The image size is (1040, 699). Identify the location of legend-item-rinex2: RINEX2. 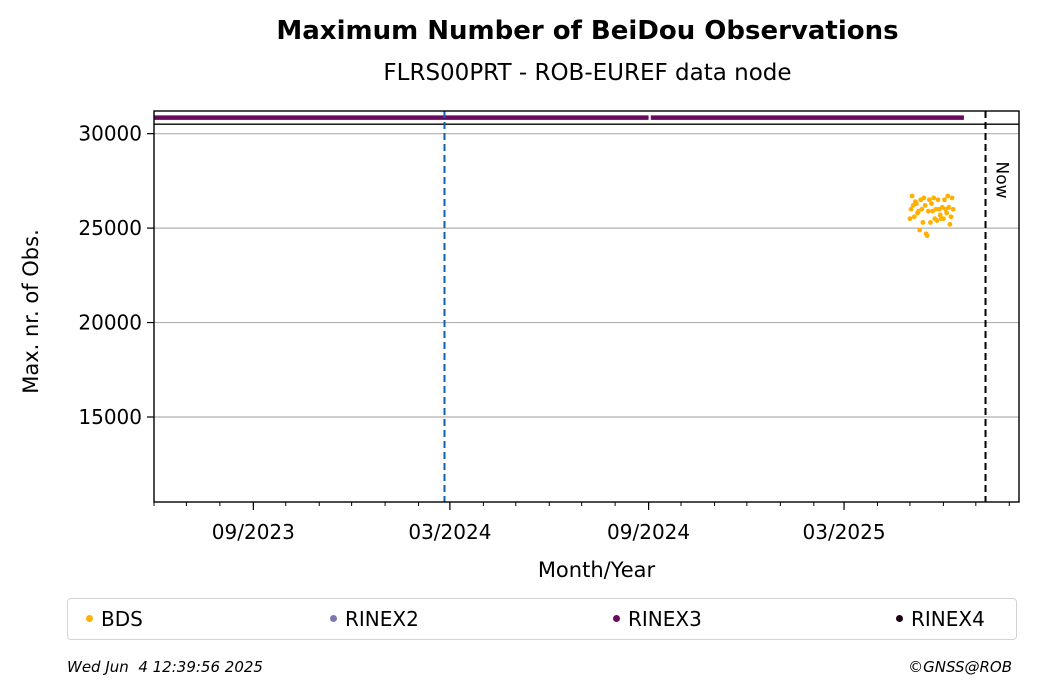
(374, 619).